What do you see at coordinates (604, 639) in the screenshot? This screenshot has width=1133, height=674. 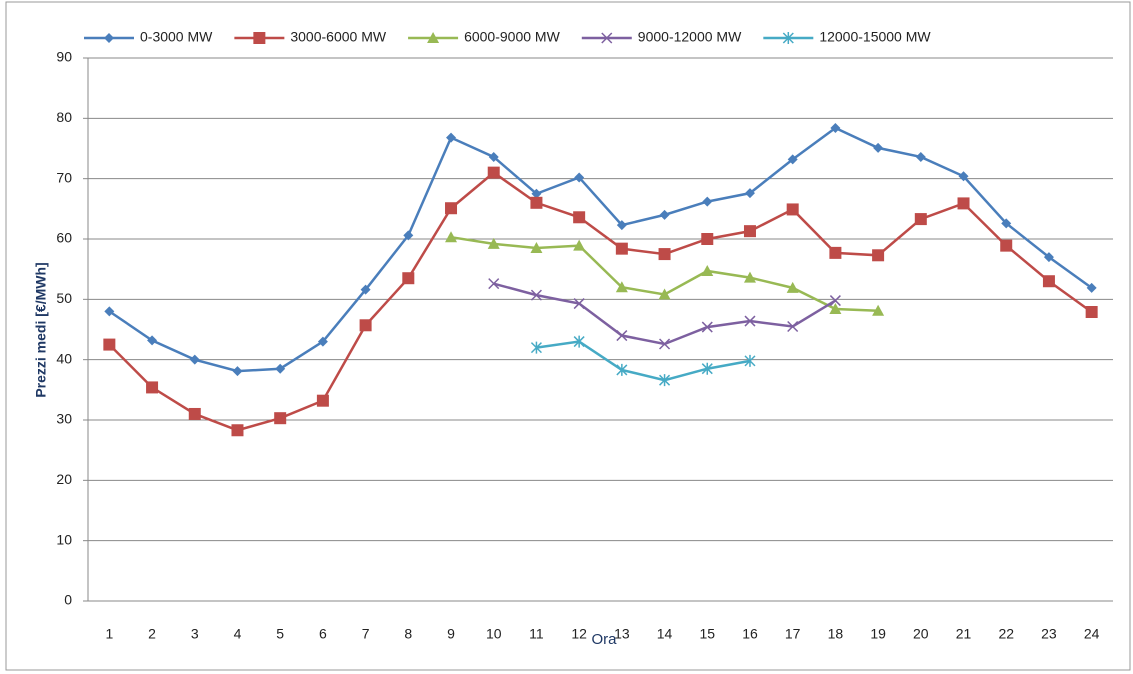 I see `x-axis-label: Ora` at bounding box center [604, 639].